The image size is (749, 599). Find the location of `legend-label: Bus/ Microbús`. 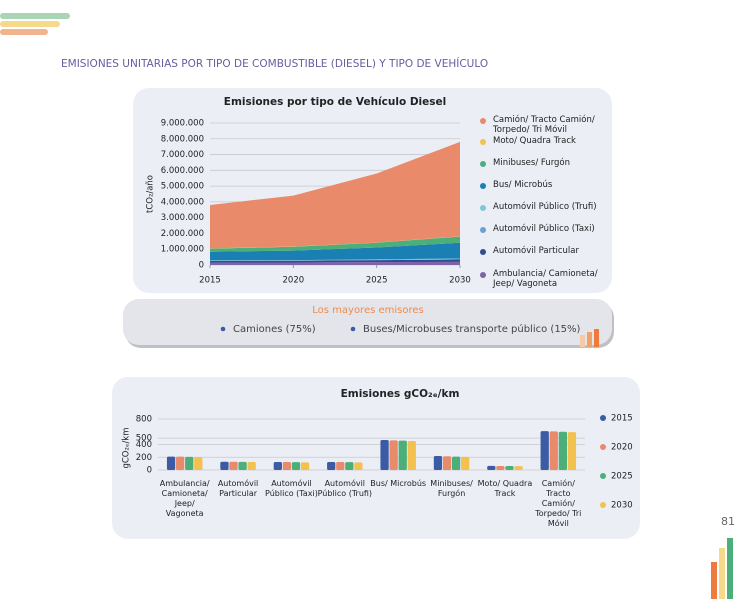

legend-label: Bus/ Microbús is located at coordinates (523, 185).